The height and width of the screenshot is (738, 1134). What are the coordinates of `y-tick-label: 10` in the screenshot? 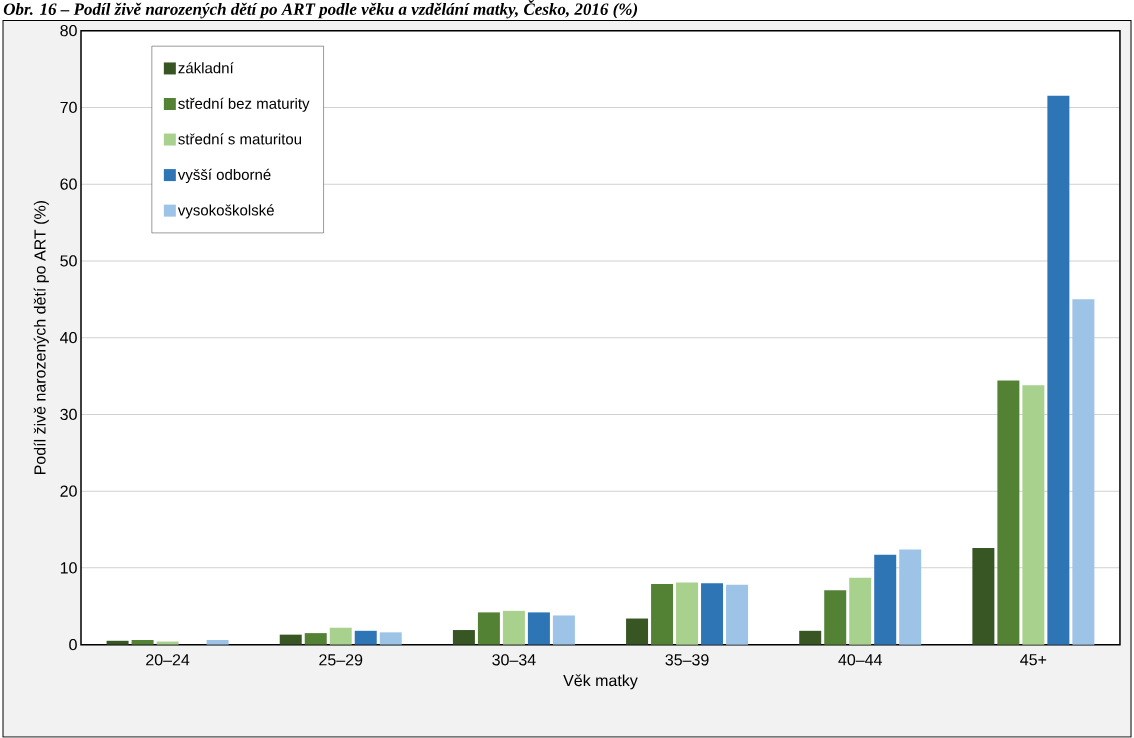 It's located at (68, 568).